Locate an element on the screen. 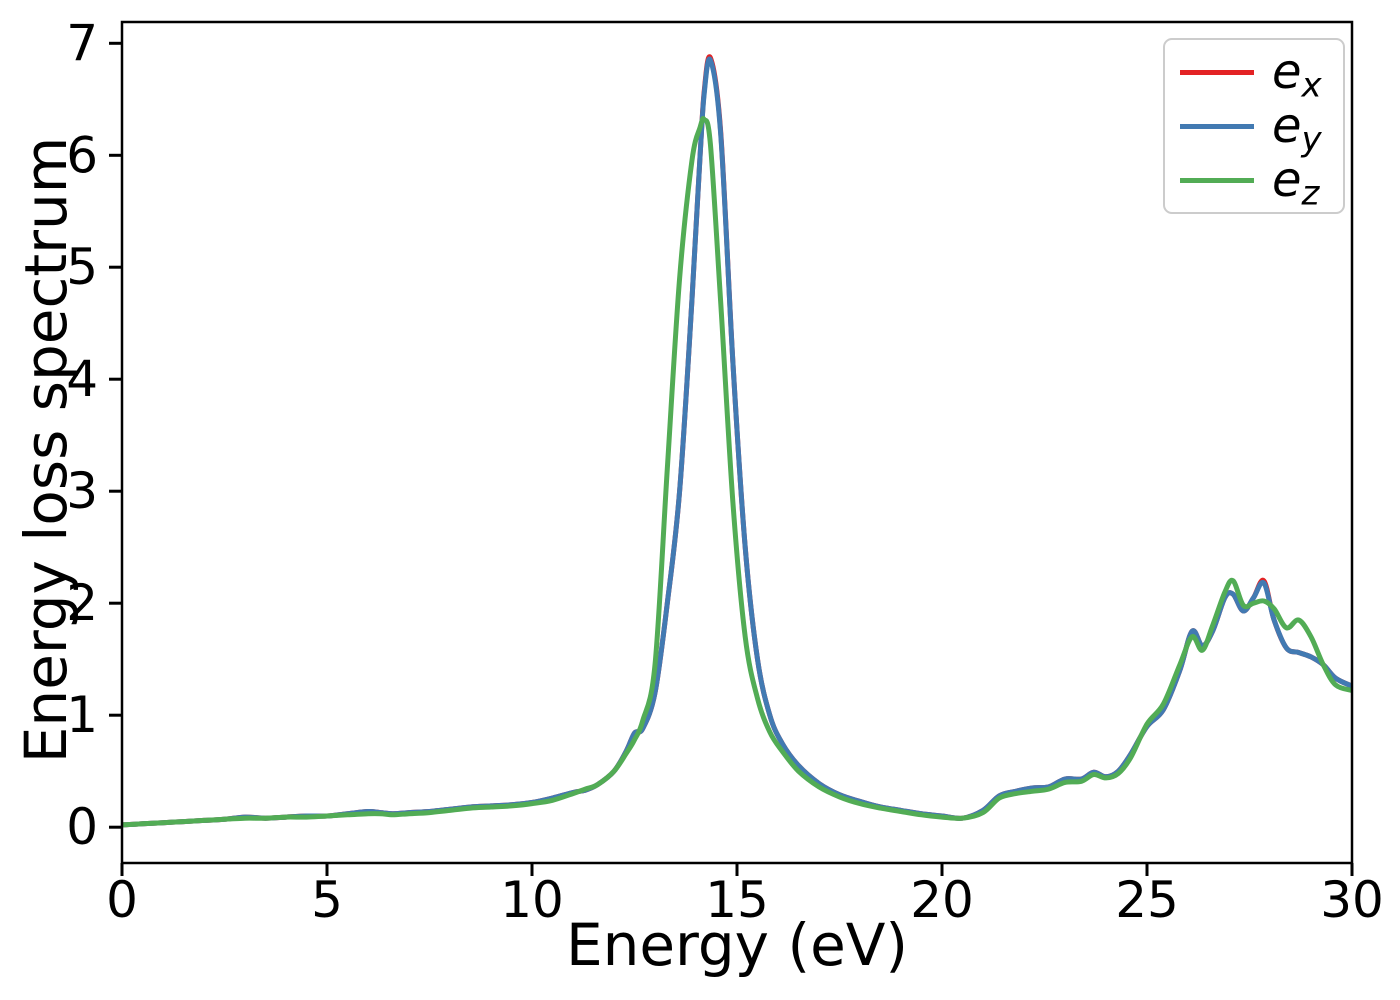  x-tick-label-20: 20 is located at coordinates (942, 900).